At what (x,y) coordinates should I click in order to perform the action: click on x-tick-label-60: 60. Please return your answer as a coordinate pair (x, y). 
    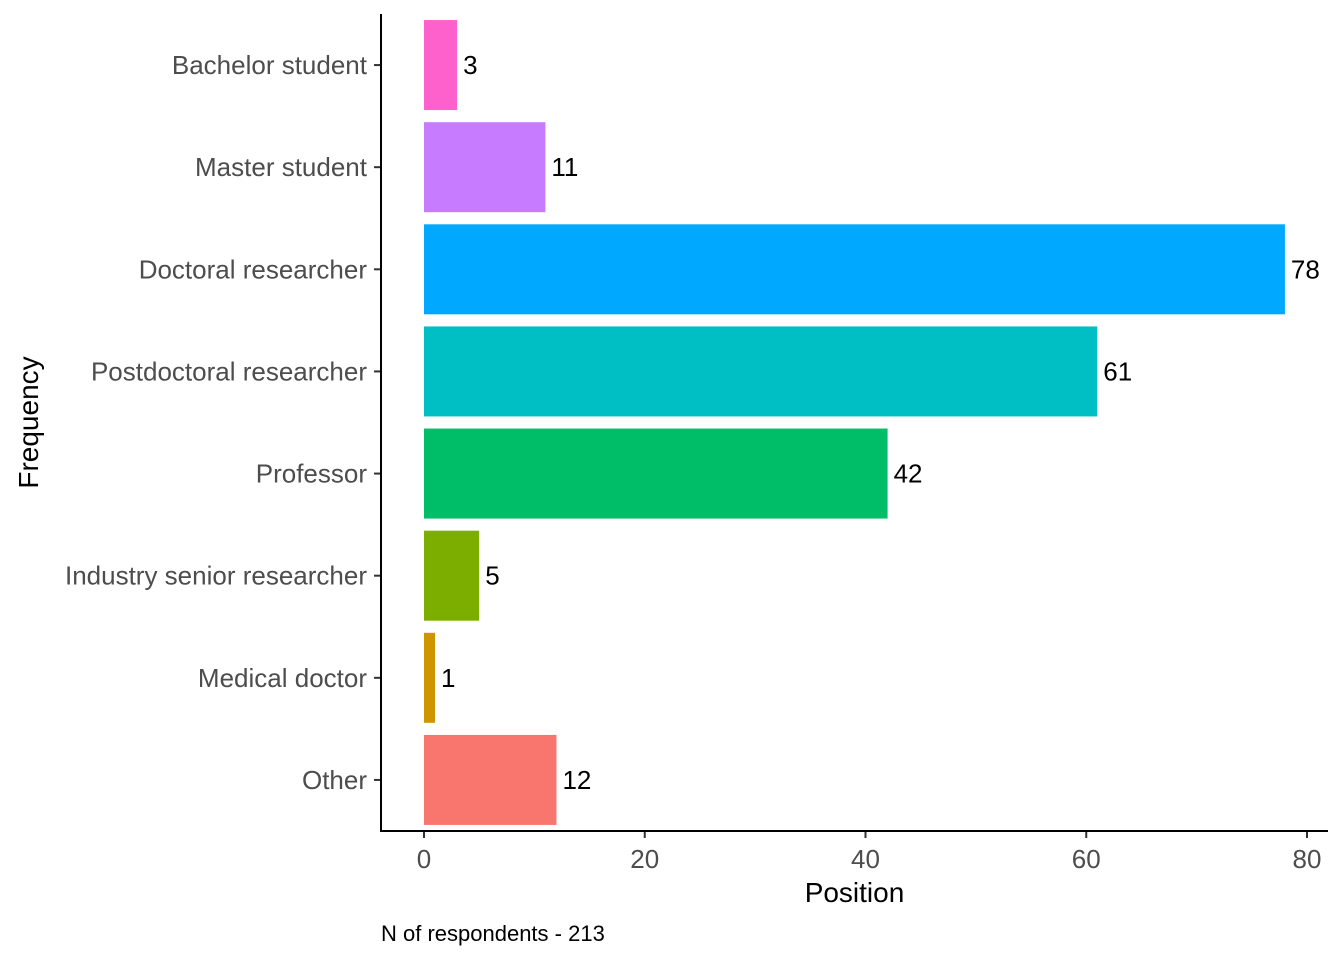
    Looking at the image, I should click on (1086, 859).